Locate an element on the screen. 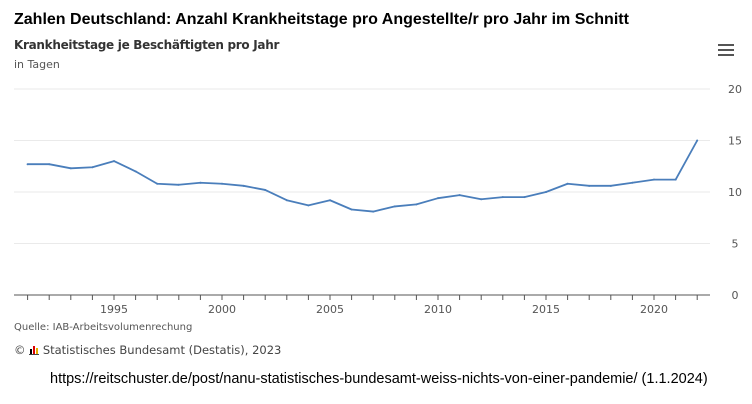  y-tick-label: 0 is located at coordinates (735, 295).